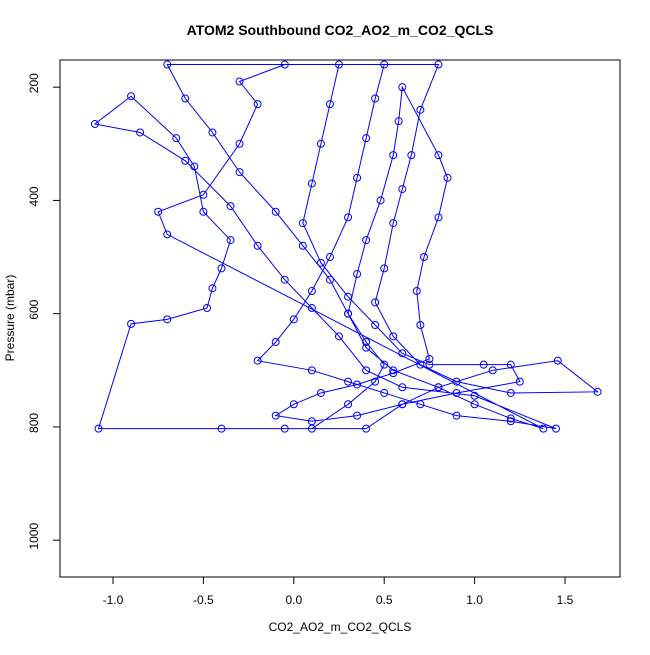 This screenshot has height=655, width=650. I want to click on y-tick-label: 600, so click(34, 309).